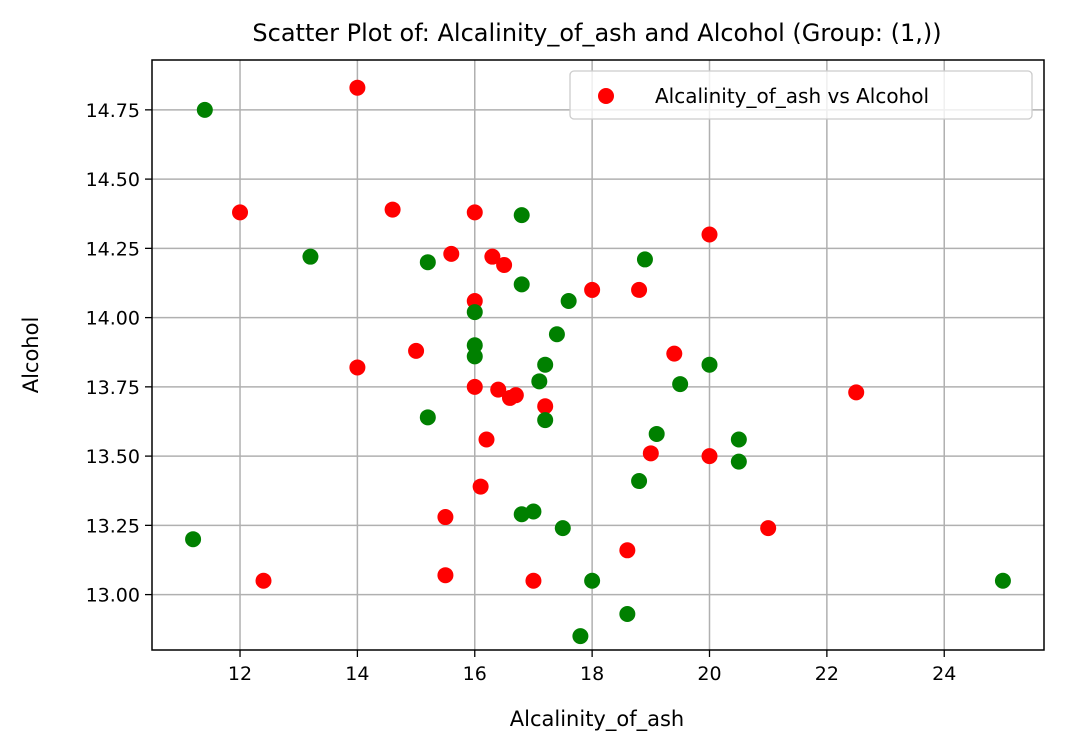 This screenshot has width=1075, height=751. What do you see at coordinates (827, 674) in the screenshot?
I see `x-tick-label: 22` at bounding box center [827, 674].